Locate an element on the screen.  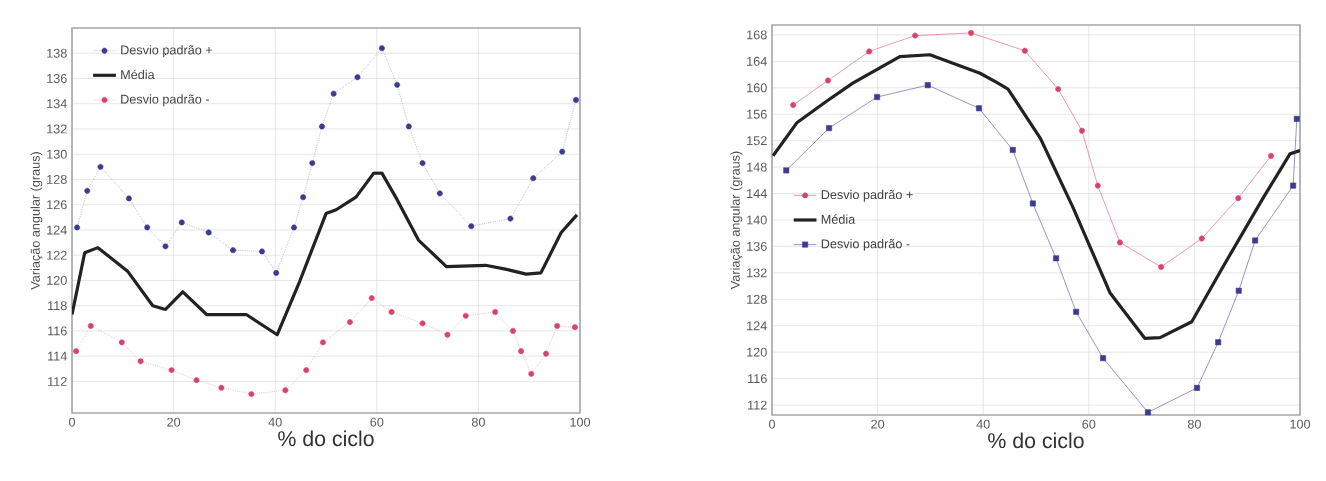
legend-label: Desvio padrão + is located at coordinates (867, 195).